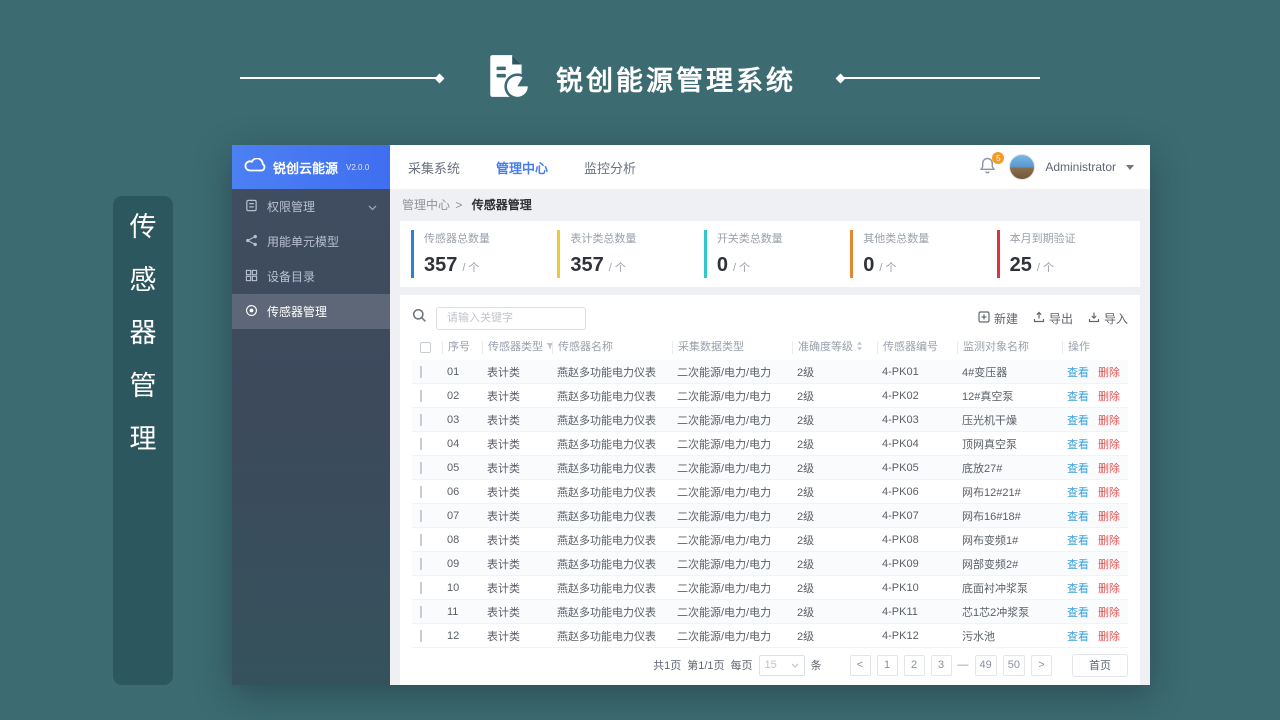 Image resolution: width=1280 pixels, height=720 pixels. What do you see at coordinates (453, 587) in the screenshot?
I see `cell-no: 10` at bounding box center [453, 587].